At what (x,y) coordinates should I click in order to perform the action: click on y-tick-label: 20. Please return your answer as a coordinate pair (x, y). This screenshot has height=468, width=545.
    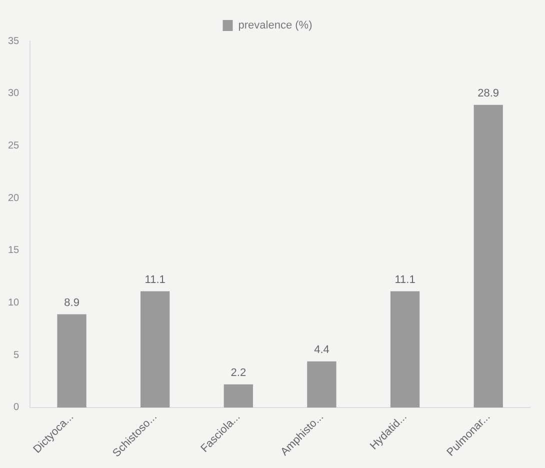
    Looking at the image, I should click on (14, 198).